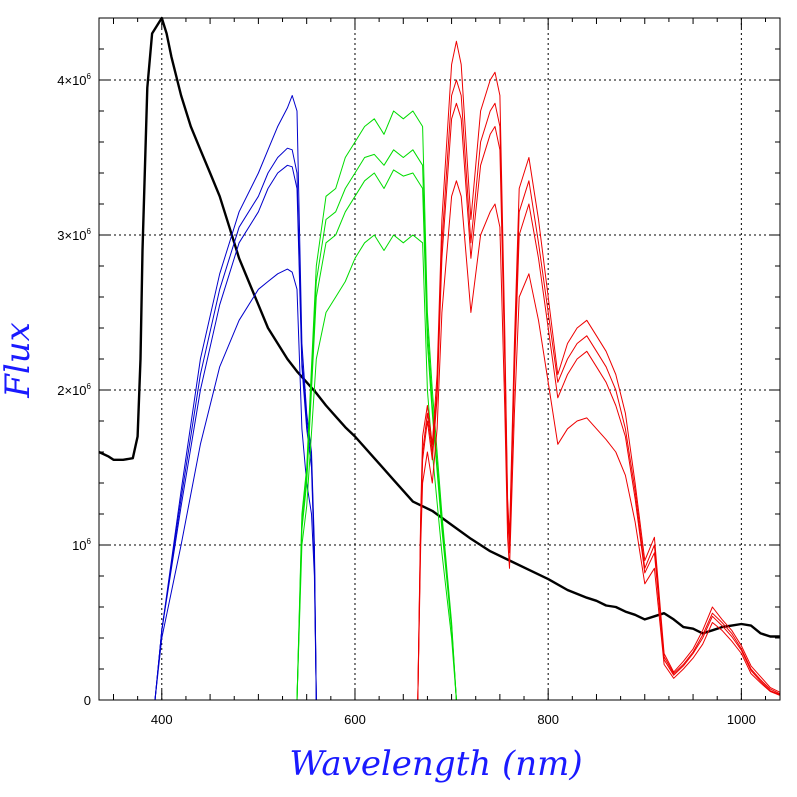 The width and height of the screenshot is (797, 797). Describe the element at coordinates (548, 719) in the screenshot. I see `x-tick-label: 800` at that location.